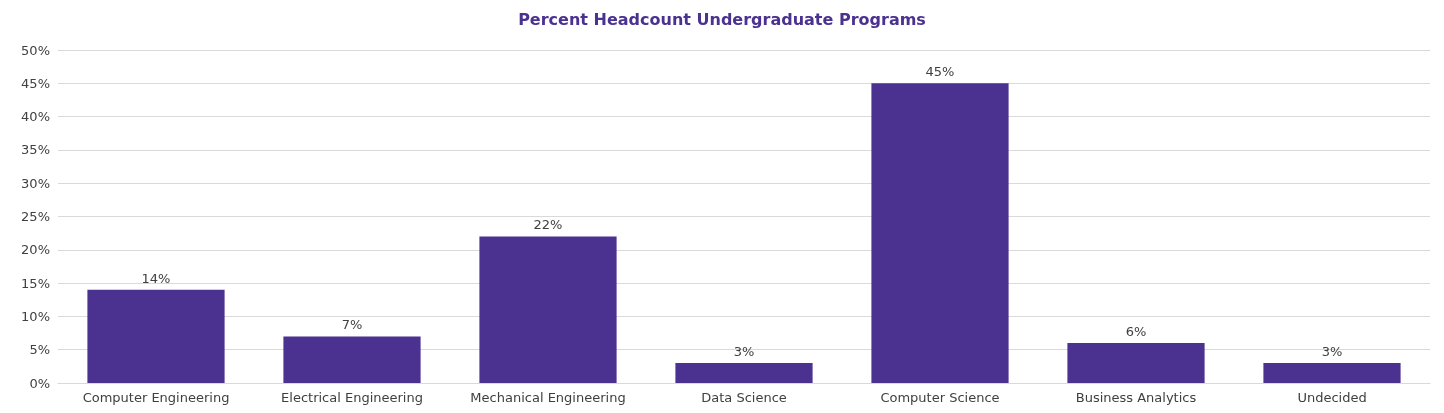 The height and width of the screenshot is (413, 1444). Describe the element at coordinates (156, 397) in the screenshot. I see `x-tick-label: Computer Engineering` at that location.